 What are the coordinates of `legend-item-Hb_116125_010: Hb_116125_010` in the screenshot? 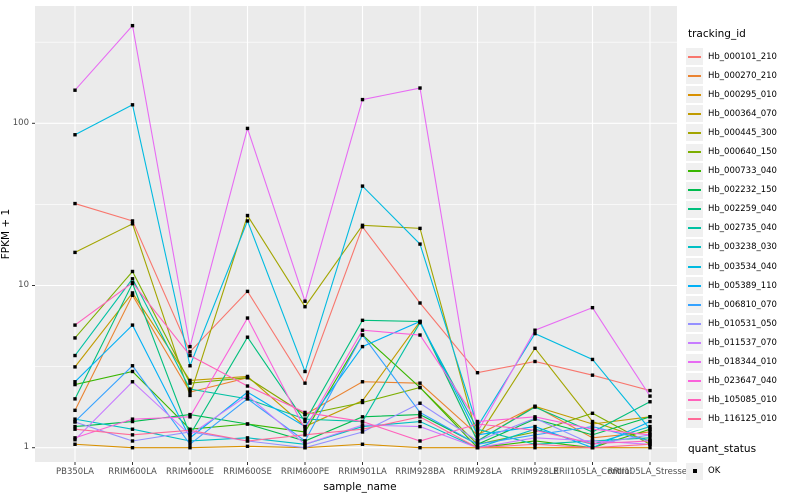 It's located at (742, 419).